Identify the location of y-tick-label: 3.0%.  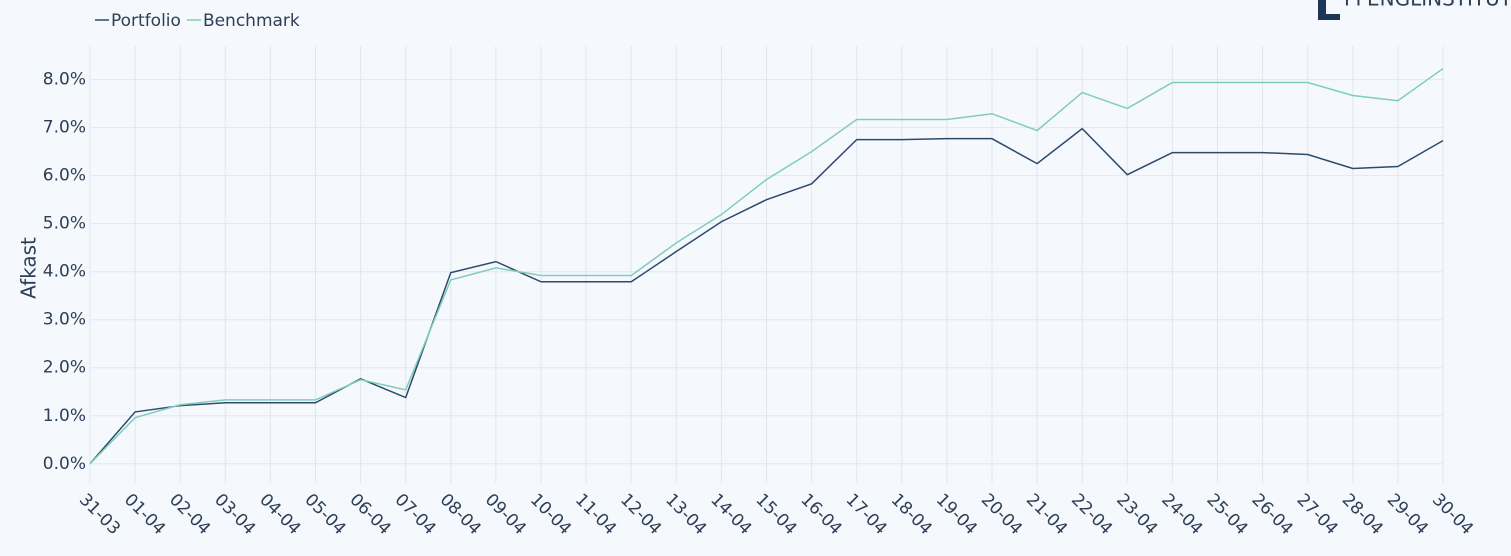
(64, 320).